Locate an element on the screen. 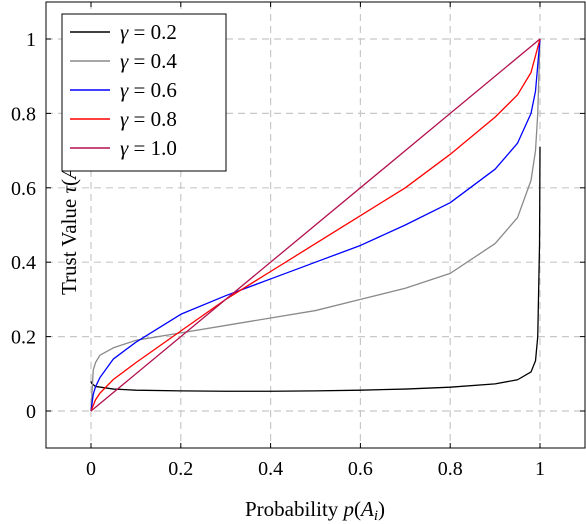 This screenshot has width=586, height=524. x-axis-label: Probability p(Ai) is located at coordinates (315, 510).